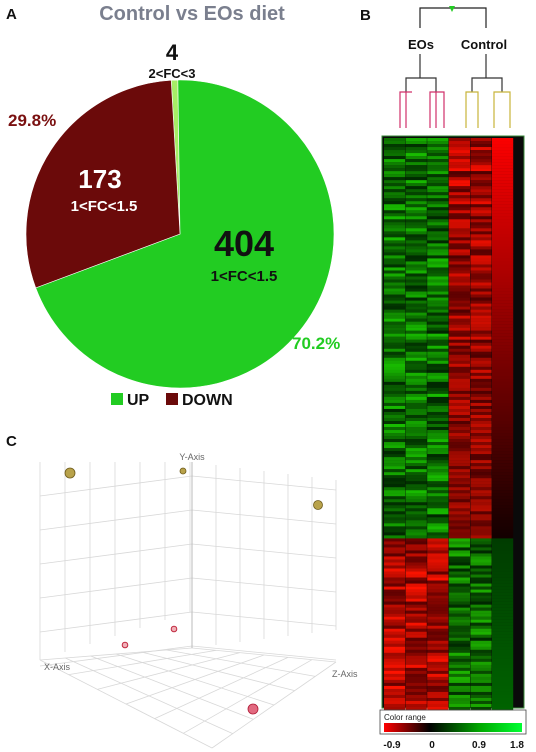 This screenshot has height=752, width=536. Describe the element at coordinates (99, 179) in the screenshot. I see `pie-label-down-value: 173` at that location.